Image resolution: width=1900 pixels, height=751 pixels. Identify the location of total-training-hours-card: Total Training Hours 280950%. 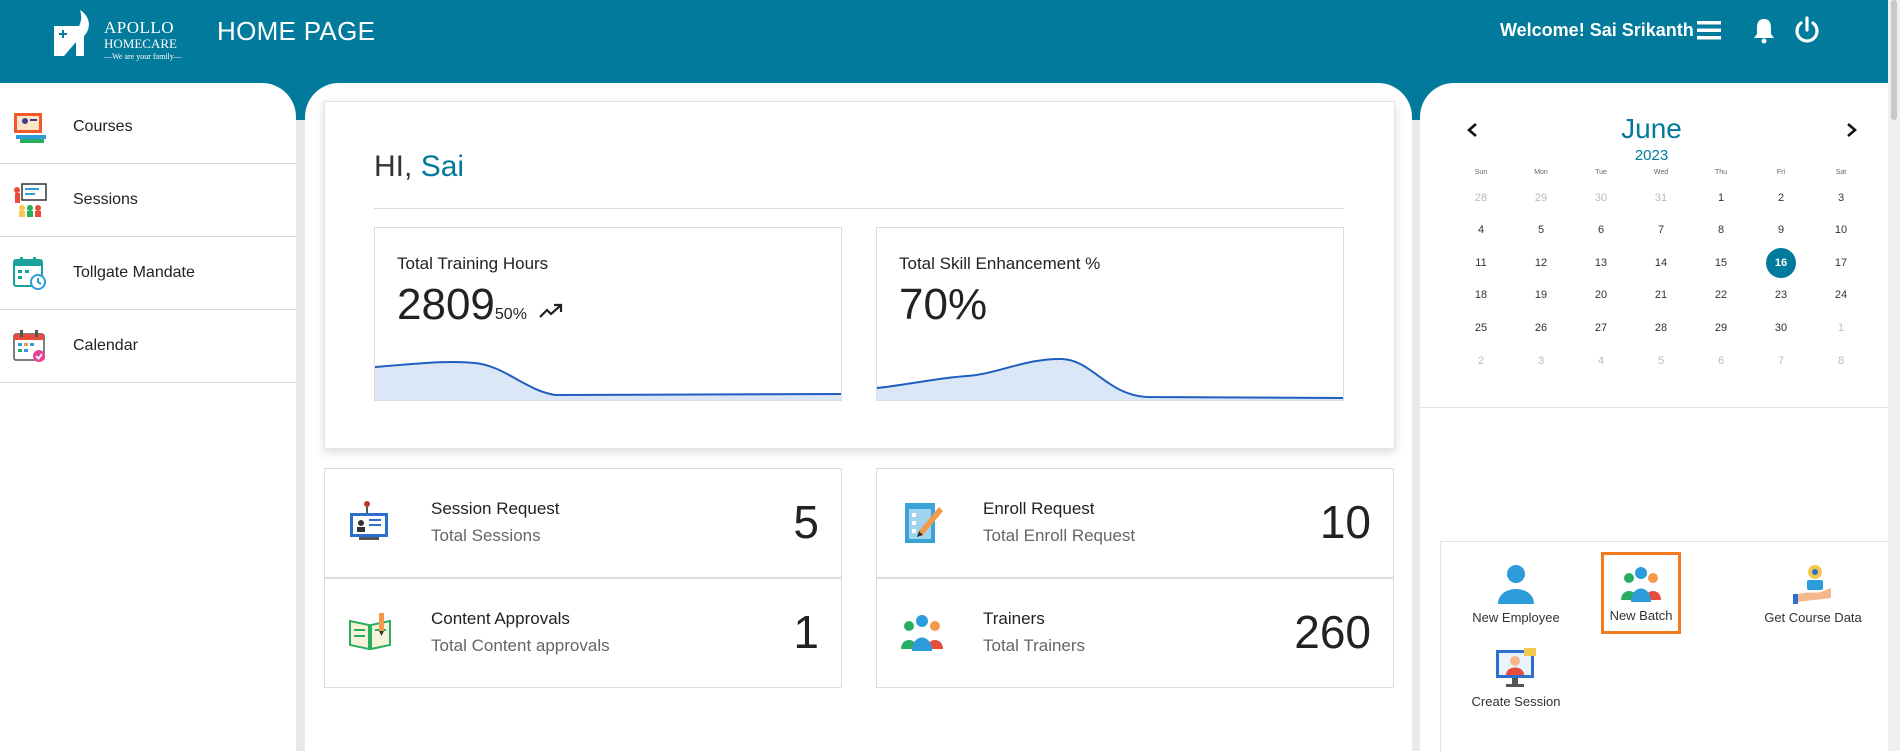
(608, 314).